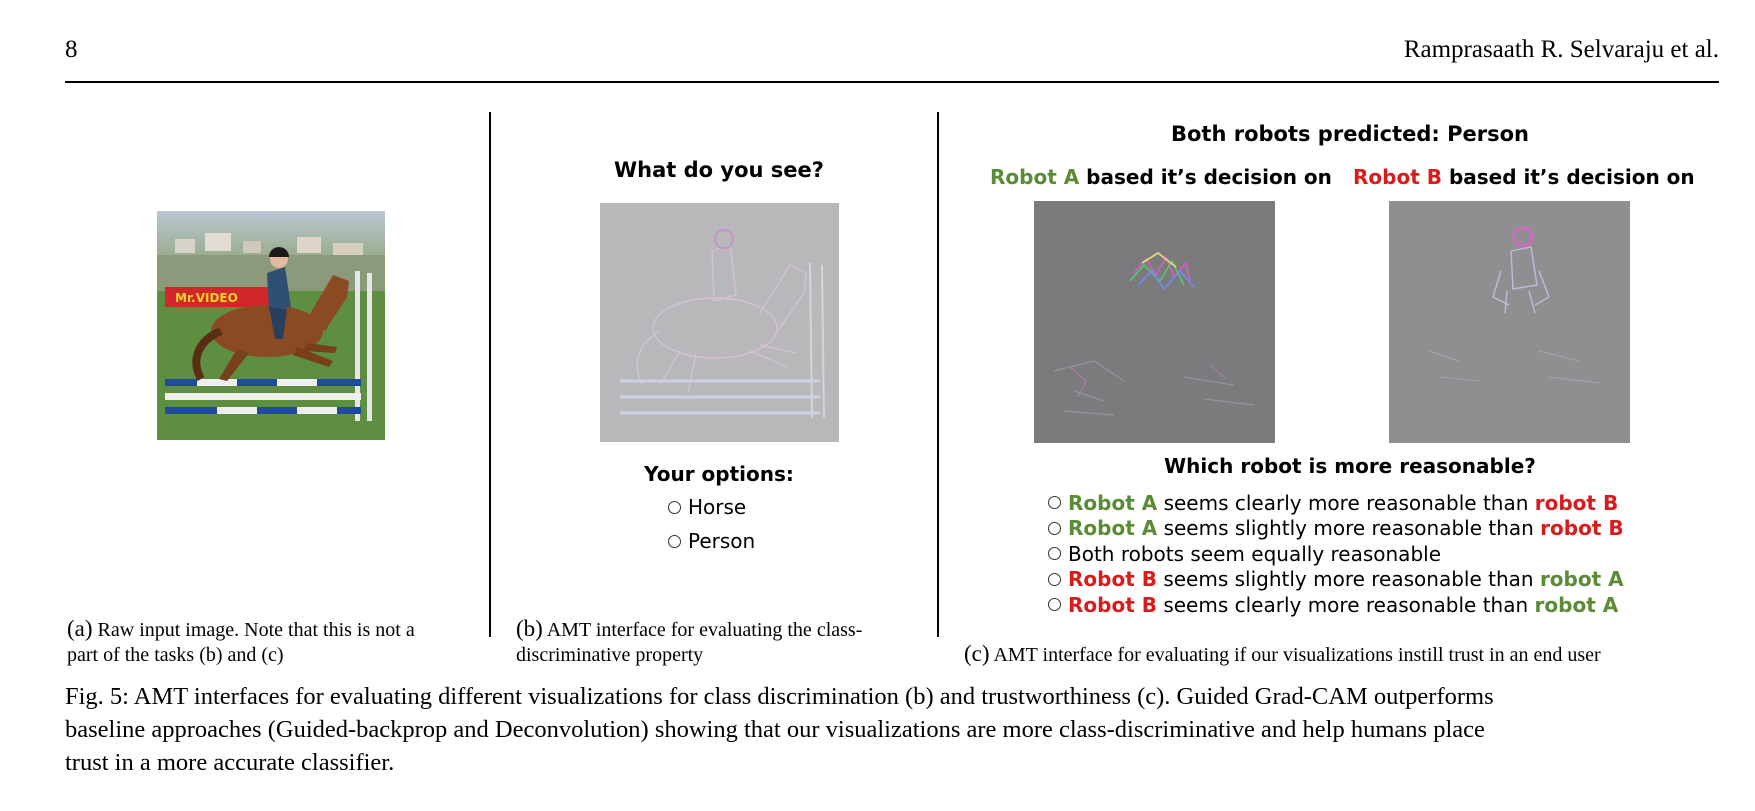 This screenshot has width=1755, height=811. Describe the element at coordinates (71, 49) in the screenshot. I see `page-number: 8` at that location.